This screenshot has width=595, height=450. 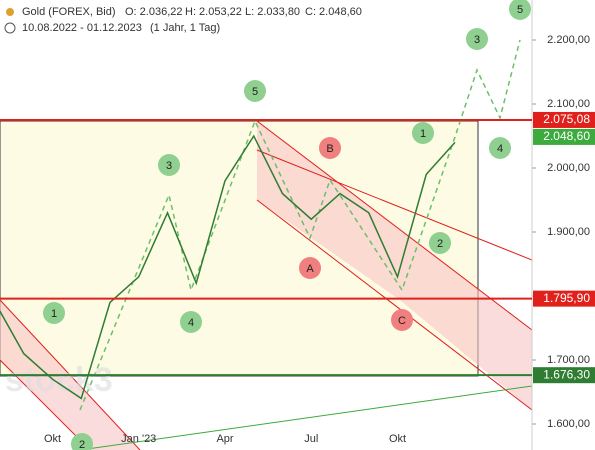 What do you see at coordinates (568, 104) in the screenshot?
I see `y-tick-label: 2.100,00` at bounding box center [568, 104].